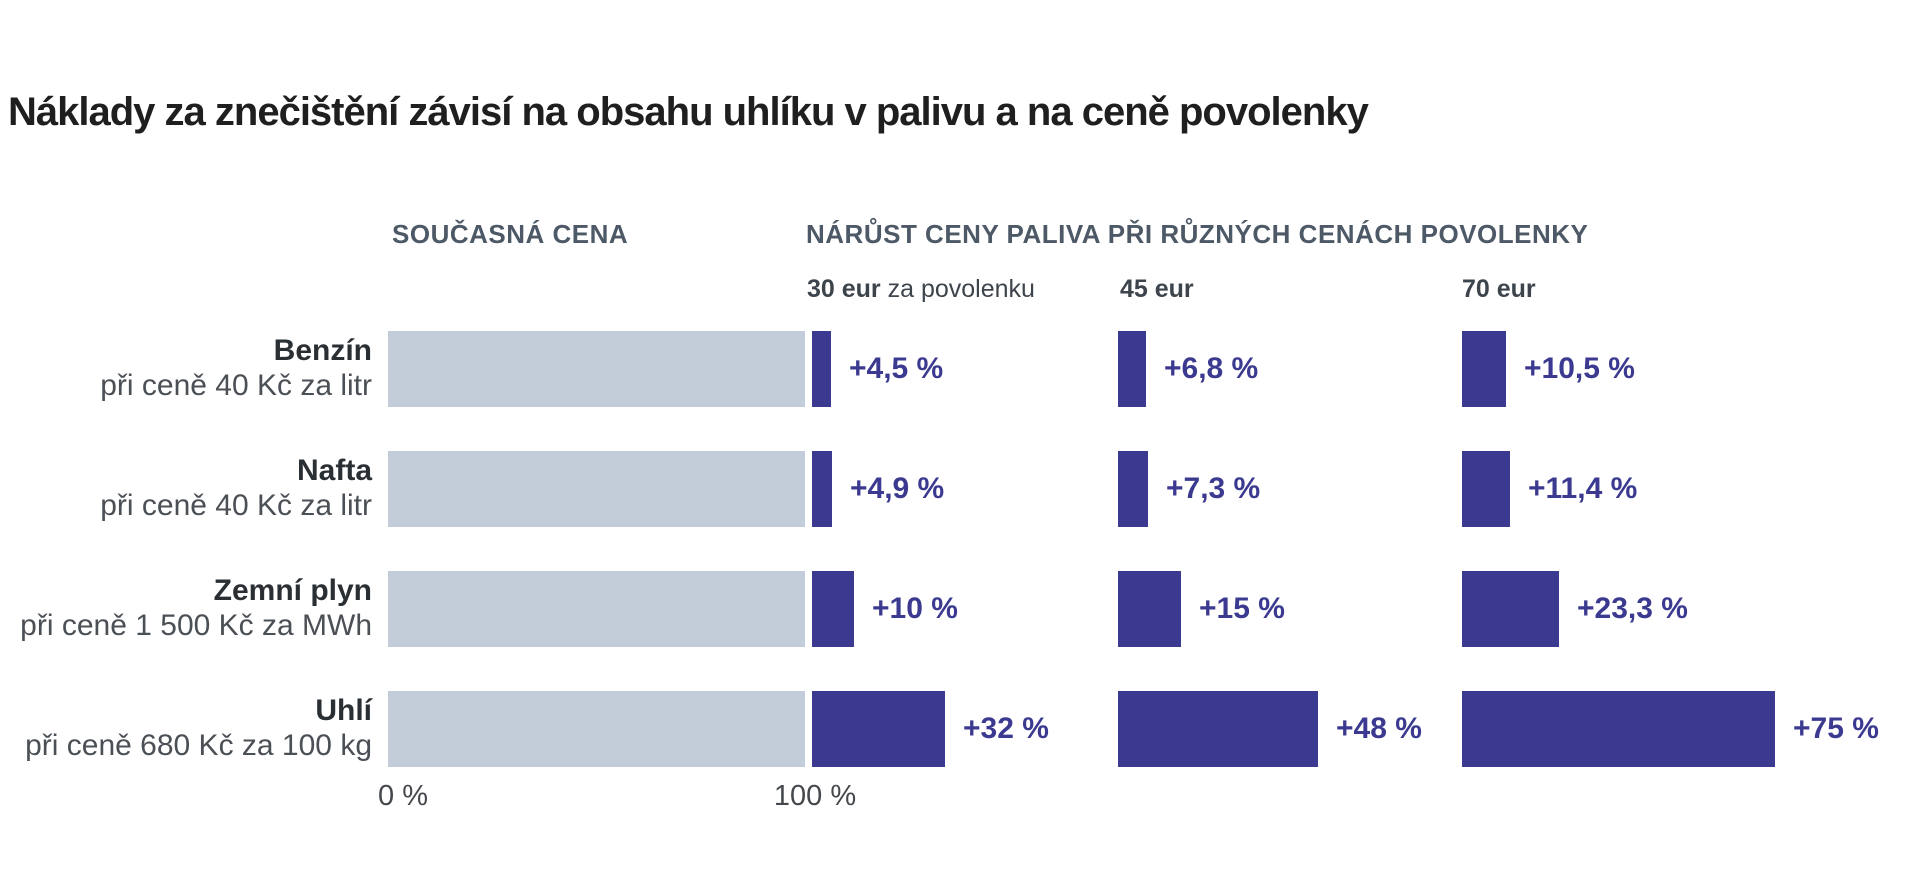  I want to click on increase-value-label-70eur: +11,4 %, so click(1583, 488).